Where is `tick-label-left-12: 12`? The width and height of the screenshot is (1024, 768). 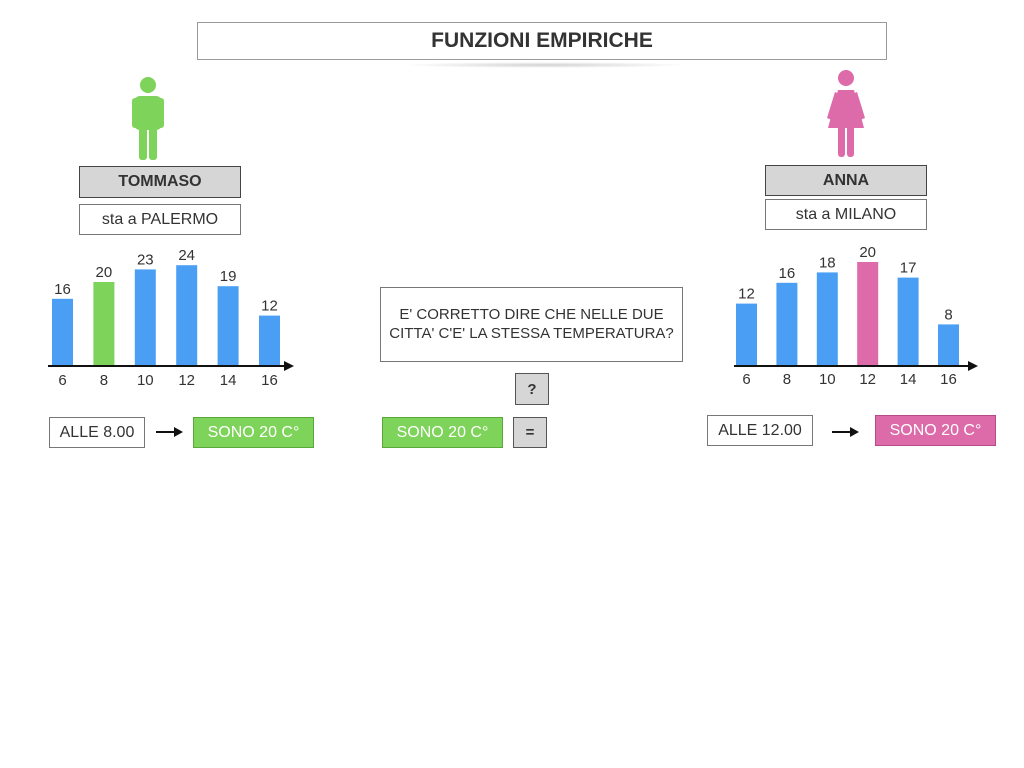 tick-label-left-12: 12 is located at coordinates (186, 380).